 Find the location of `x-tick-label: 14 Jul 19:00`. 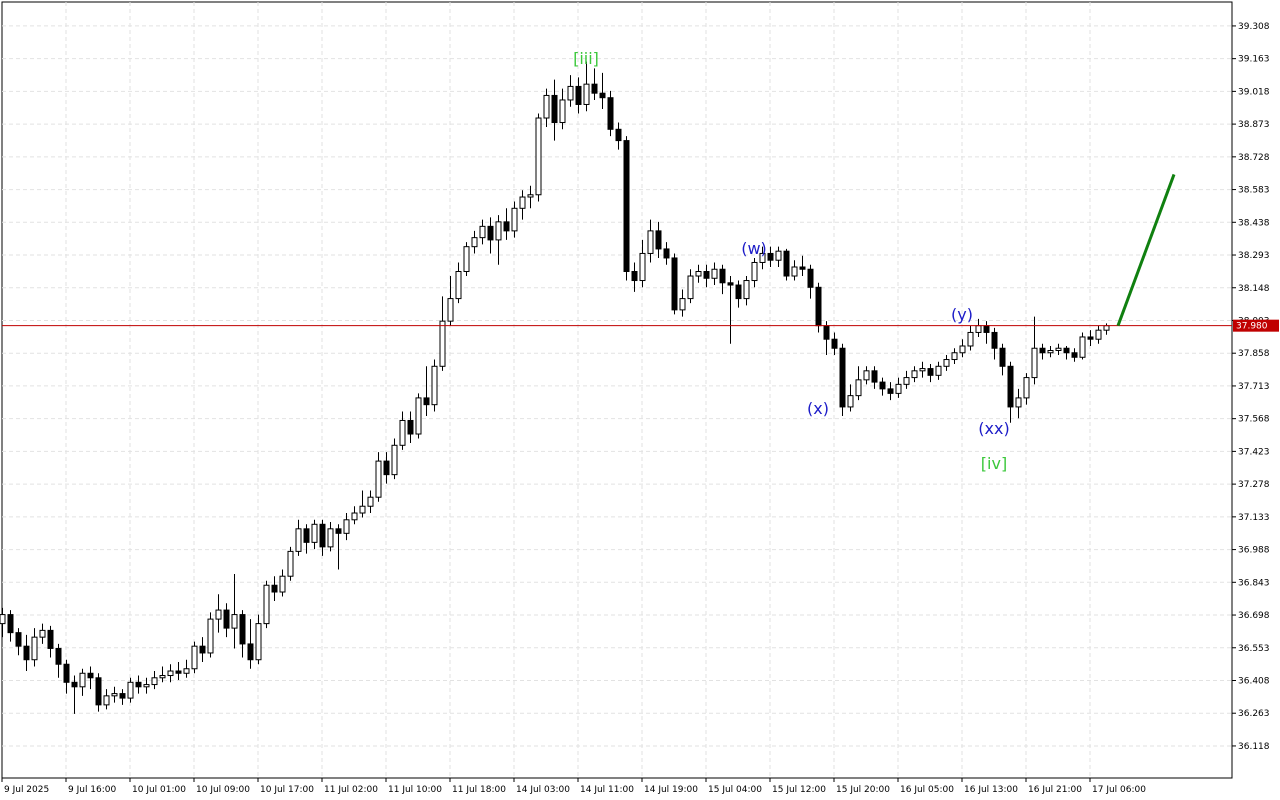

x-tick-label: 14 Jul 19:00 is located at coordinates (671, 790).